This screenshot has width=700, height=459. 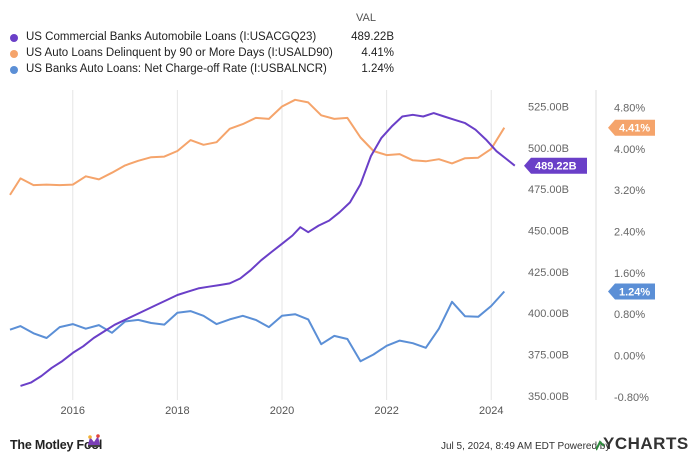 I want to click on y-right-tick-label: 3.20%, so click(x=629, y=191).